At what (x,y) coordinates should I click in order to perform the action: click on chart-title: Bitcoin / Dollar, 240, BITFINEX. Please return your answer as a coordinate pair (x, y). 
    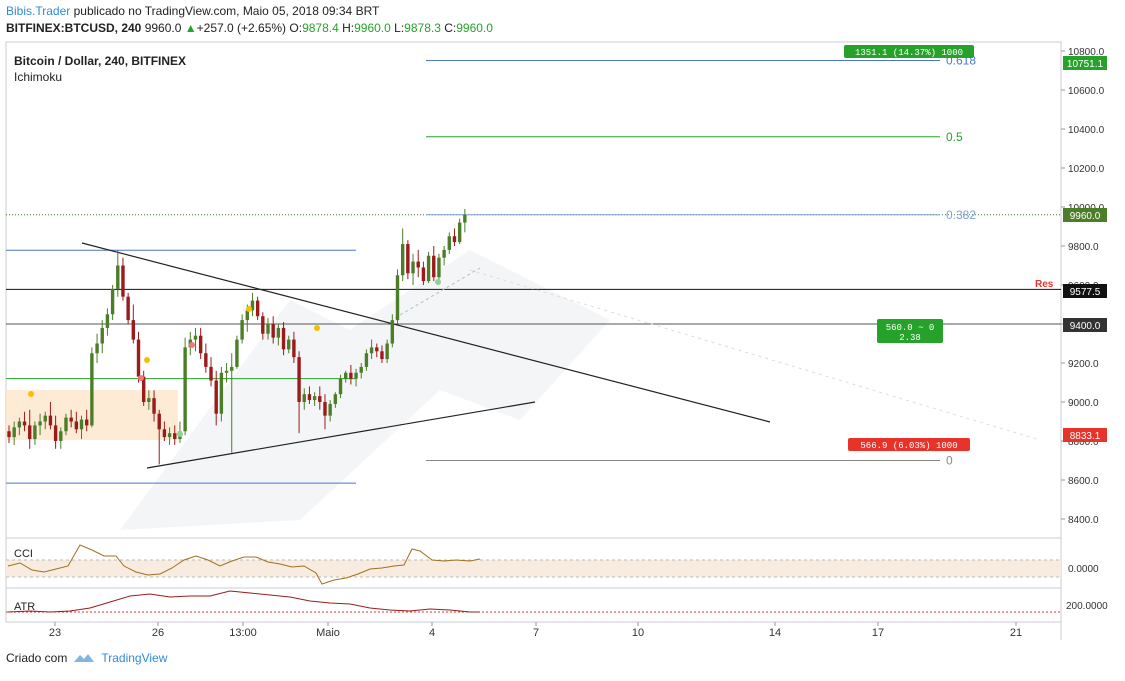
    Looking at the image, I should click on (100, 61).